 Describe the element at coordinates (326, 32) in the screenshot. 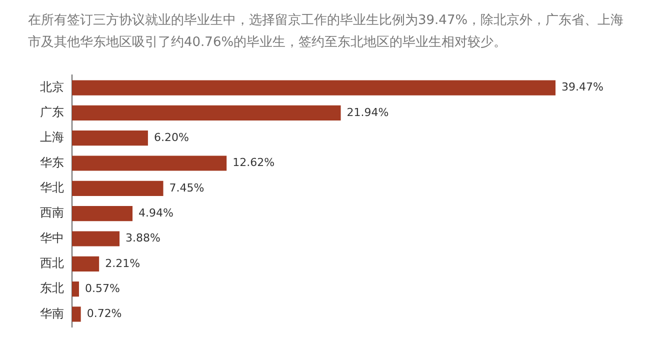

I see `chart-title: 在所有签订三方协议就业的毕业生中，选择留京工作的毕业生比例为39.47%，除北京外，广东省、上海市及其他华东地区吸引了约40.76%的毕业生，签约至东北地区的毕业生相对较少。` at that location.